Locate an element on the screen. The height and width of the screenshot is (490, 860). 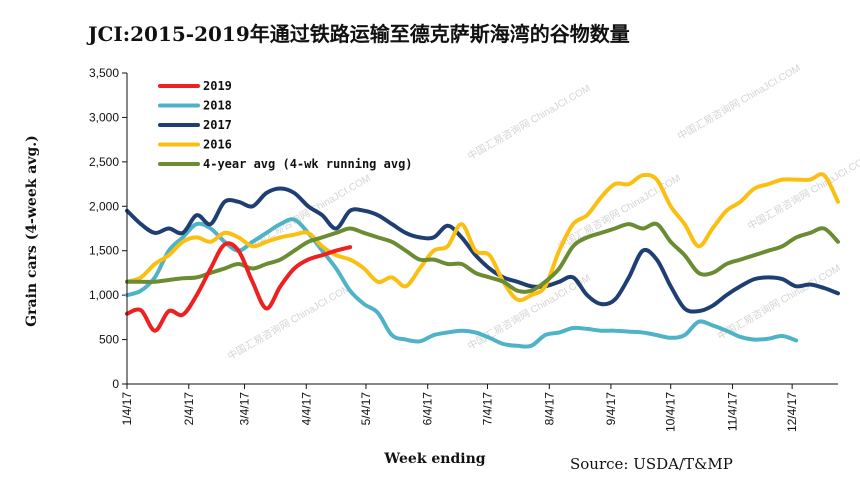
x-tick-label: 12/4/17 is located at coordinates (792, 412).